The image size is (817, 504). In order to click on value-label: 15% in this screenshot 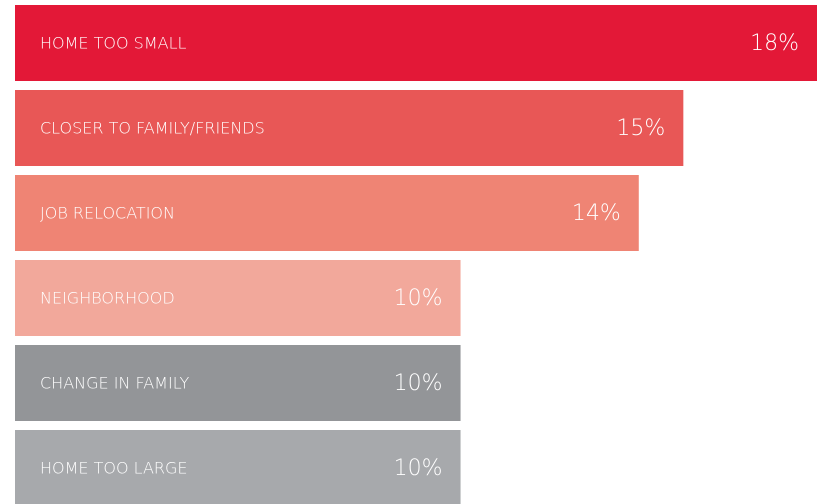, I will do `click(640, 128)`.